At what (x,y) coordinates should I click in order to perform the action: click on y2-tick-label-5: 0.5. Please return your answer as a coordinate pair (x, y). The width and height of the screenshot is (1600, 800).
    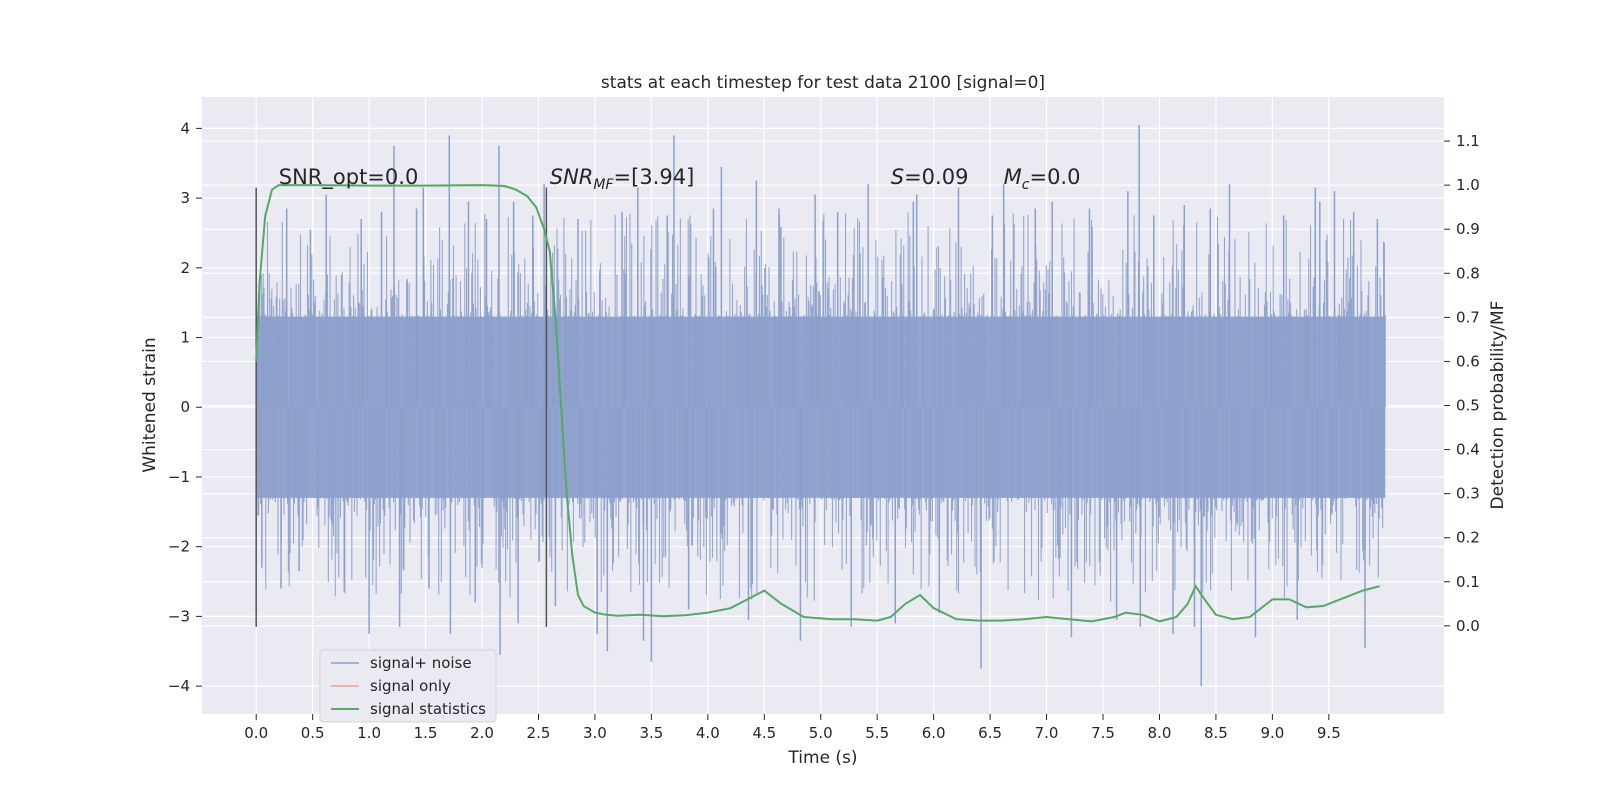
    Looking at the image, I should click on (1468, 406).